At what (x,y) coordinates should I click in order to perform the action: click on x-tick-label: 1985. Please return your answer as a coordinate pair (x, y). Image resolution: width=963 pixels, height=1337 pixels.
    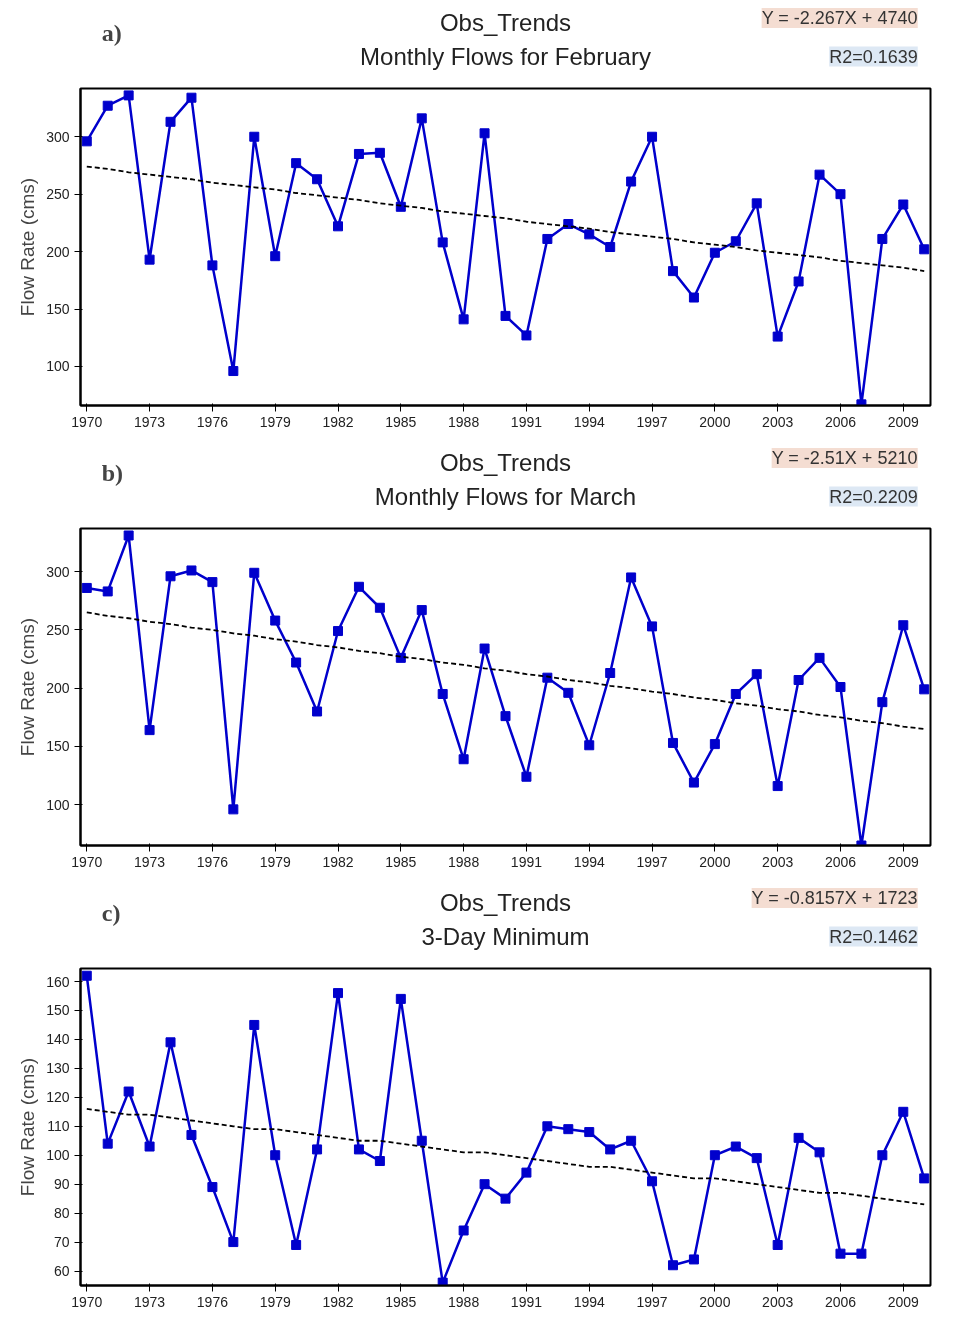
    Looking at the image, I should click on (401, 861).